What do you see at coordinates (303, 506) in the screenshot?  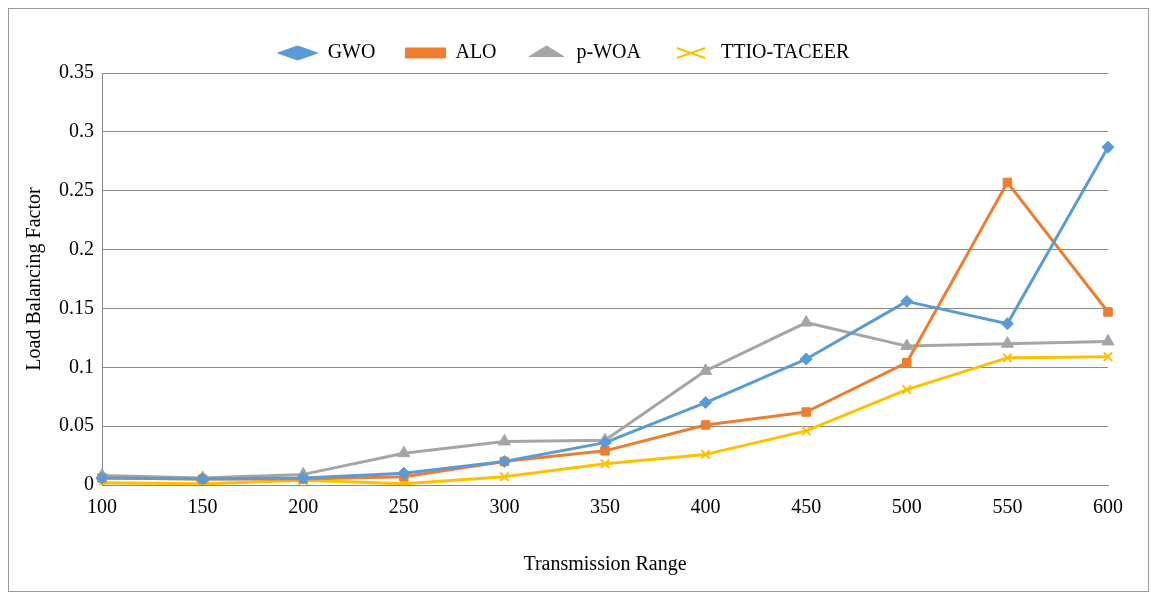 I see `x-tick-label: 200` at bounding box center [303, 506].